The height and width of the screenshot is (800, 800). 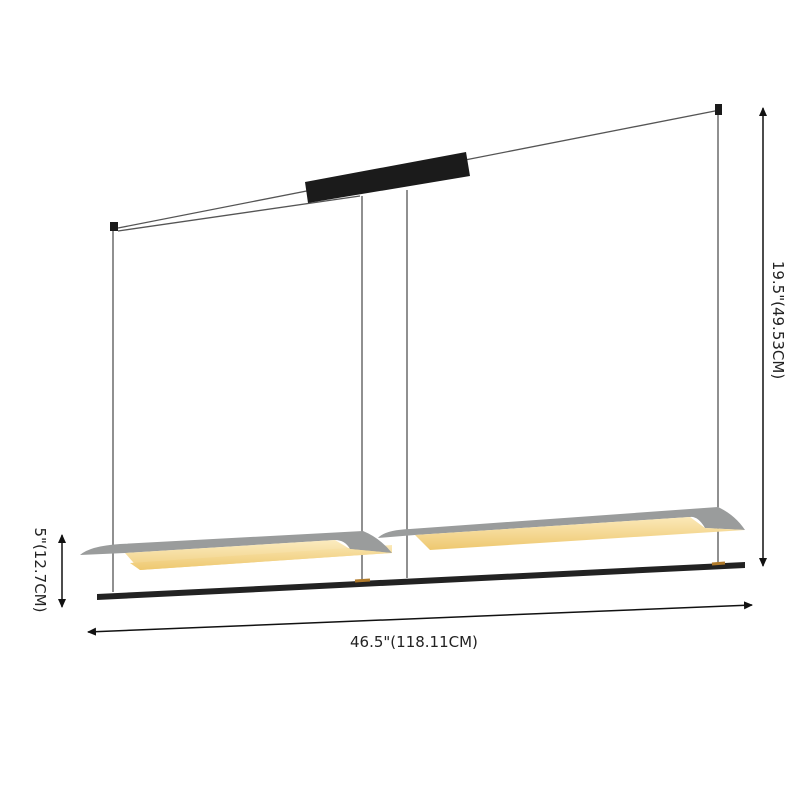 I want to click on width-label: 46.5"(118.11CM), so click(x=414, y=642).